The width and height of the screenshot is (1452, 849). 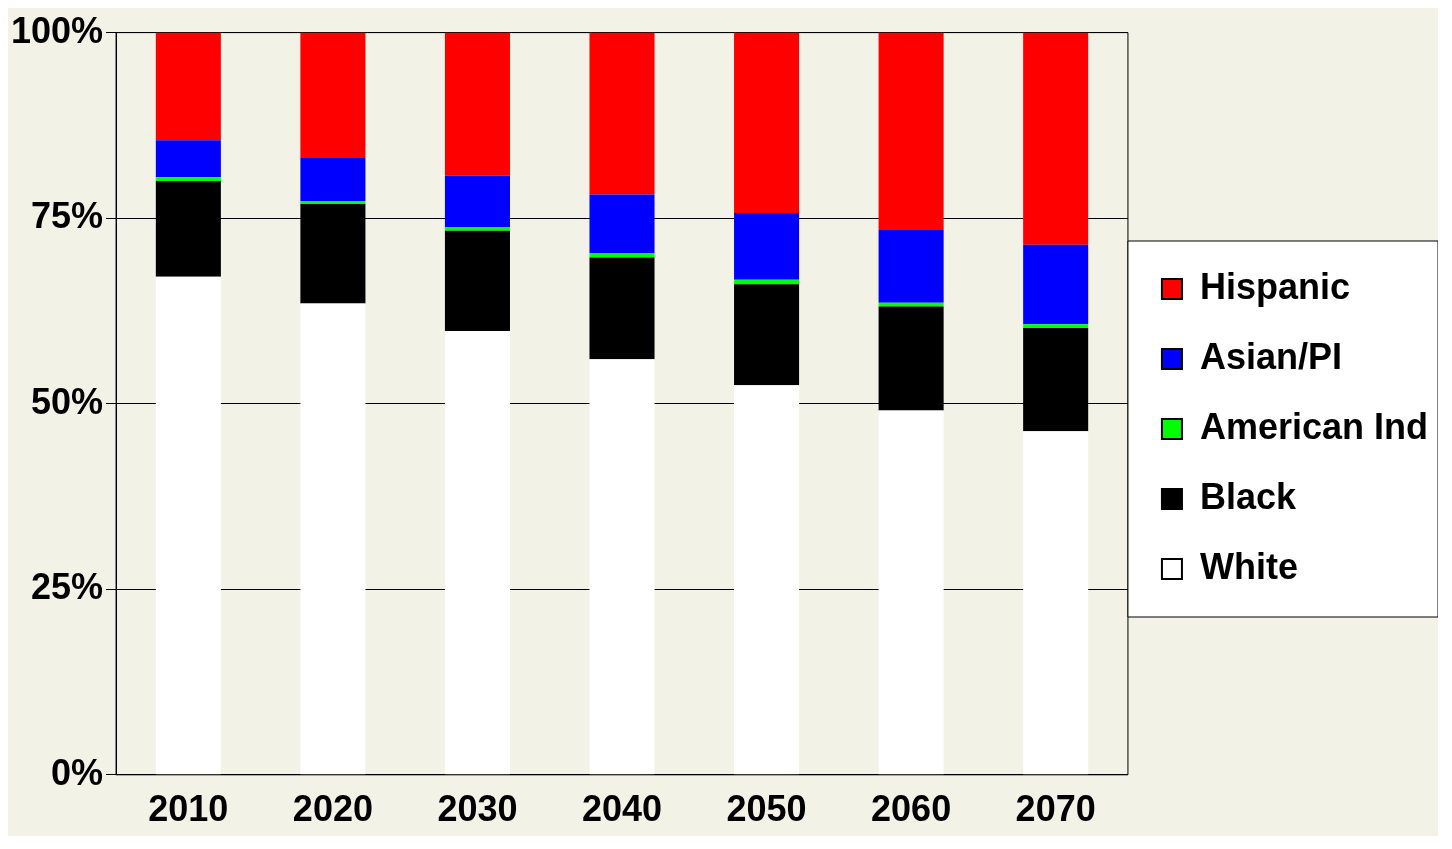 What do you see at coordinates (1313, 426) in the screenshot?
I see `legend-label: American Ind` at bounding box center [1313, 426].